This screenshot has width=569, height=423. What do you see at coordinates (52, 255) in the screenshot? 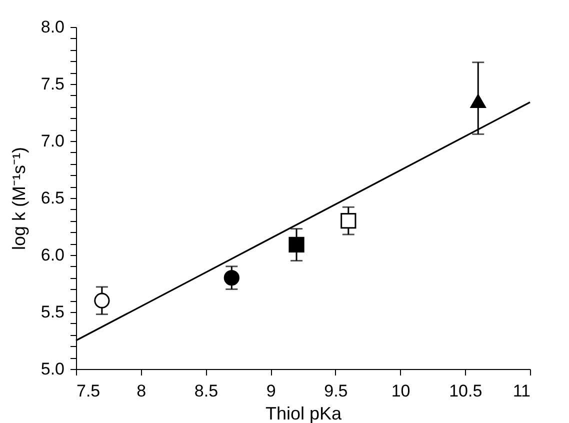
I see `y-tick-label: 6.0` at bounding box center [52, 255].